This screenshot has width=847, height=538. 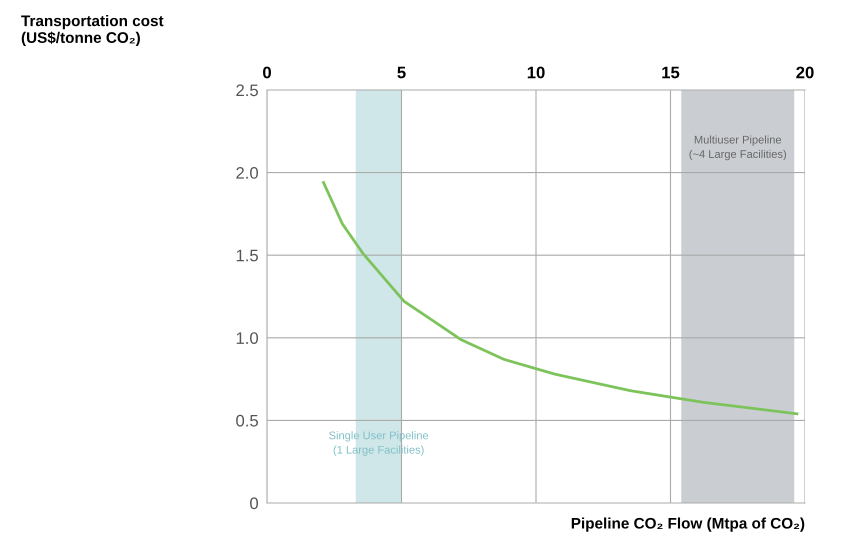 What do you see at coordinates (267, 72) in the screenshot?
I see `x-tick-label: 0` at bounding box center [267, 72].